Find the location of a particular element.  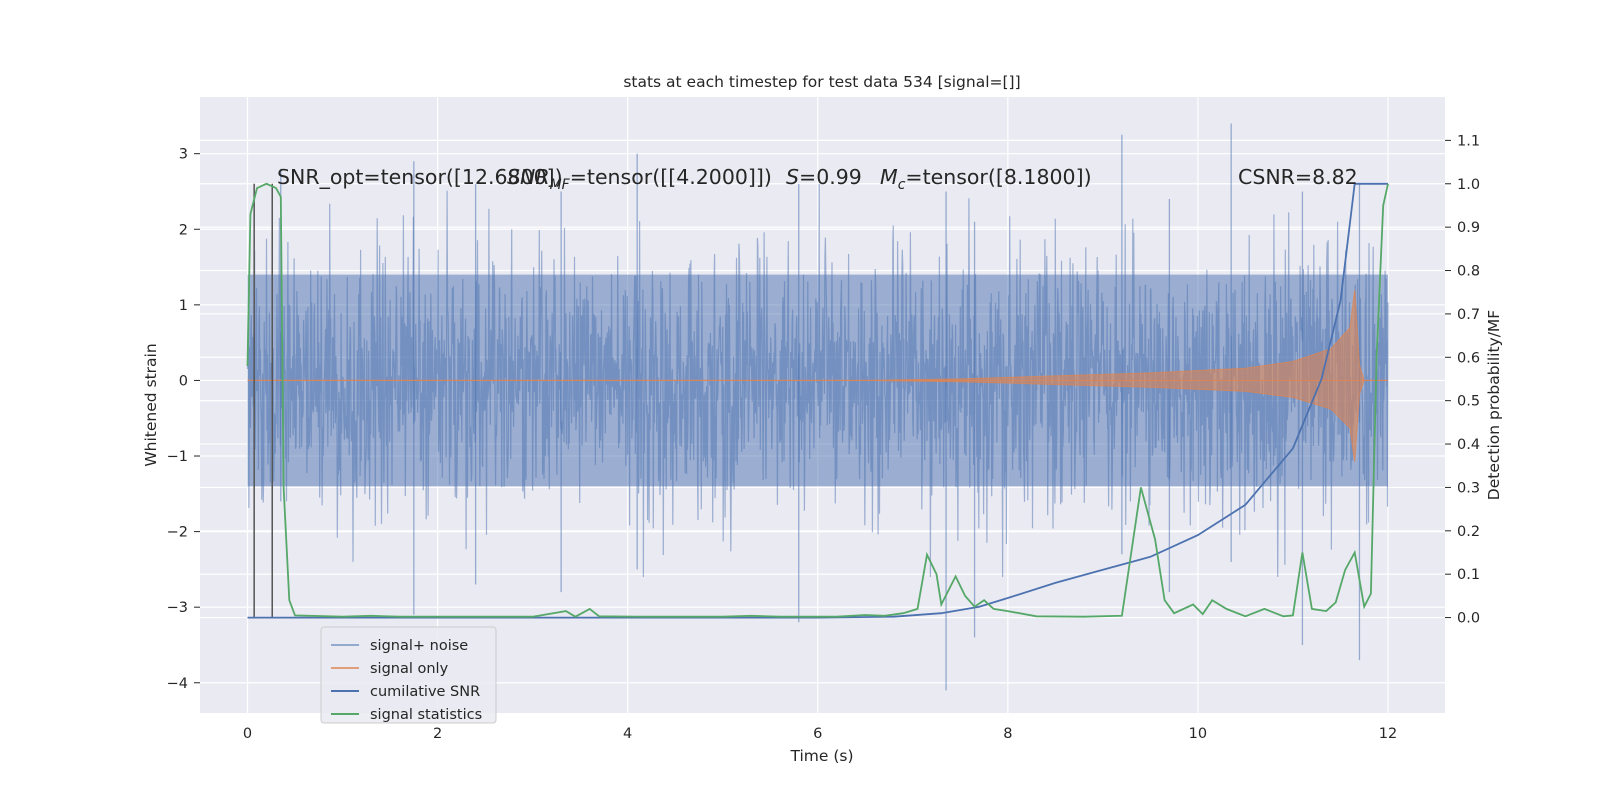

y-right-tick-label: 0.9 is located at coordinates (1468, 228).